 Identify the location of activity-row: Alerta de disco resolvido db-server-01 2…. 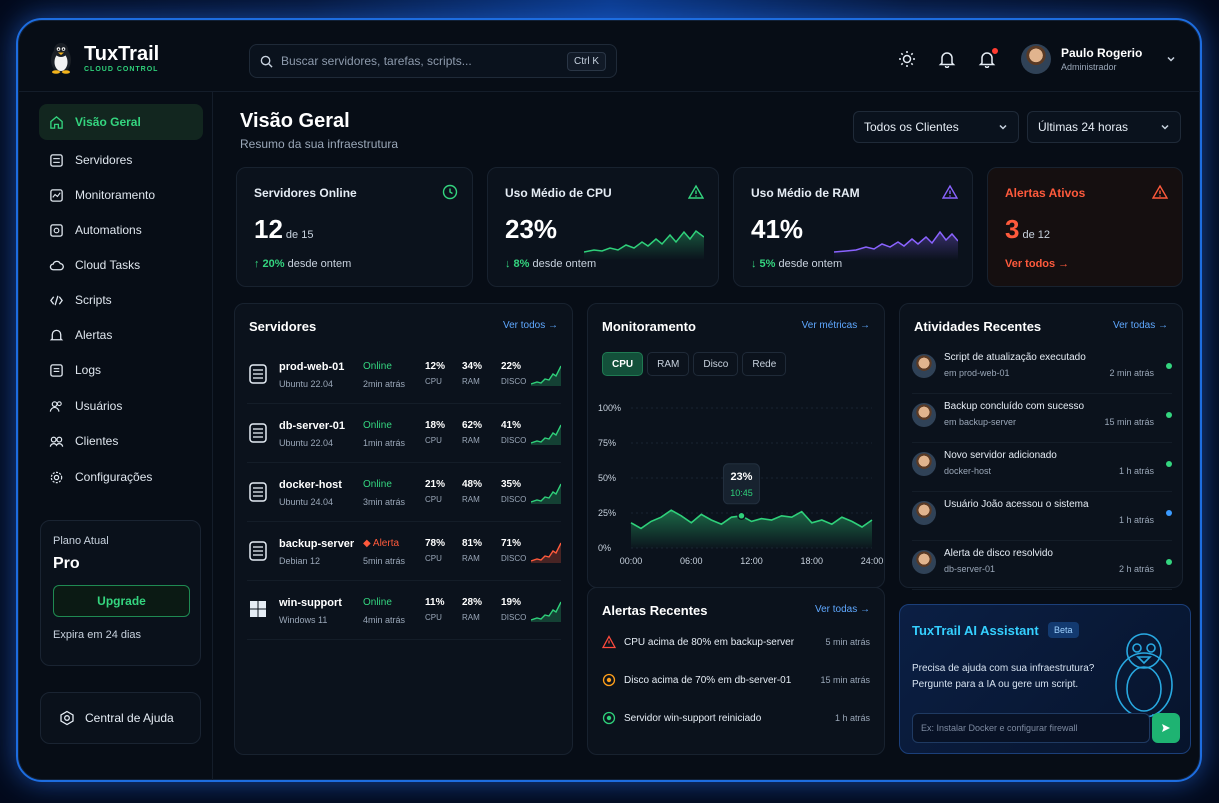
(1042, 565).